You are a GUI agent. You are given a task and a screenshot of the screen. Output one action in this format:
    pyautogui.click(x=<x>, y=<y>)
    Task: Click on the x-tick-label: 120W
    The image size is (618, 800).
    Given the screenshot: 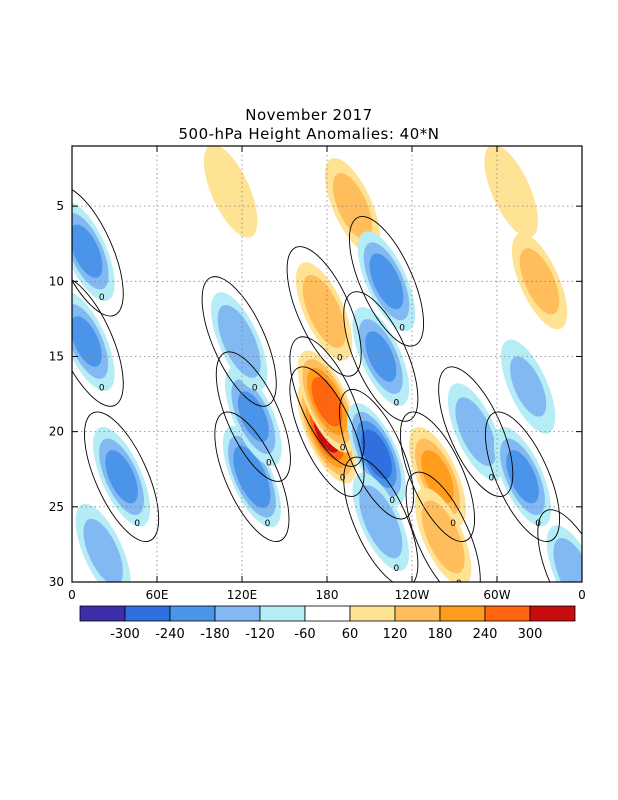 What is the action you would take?
    pyautogui.click(x=412, y=595)
    